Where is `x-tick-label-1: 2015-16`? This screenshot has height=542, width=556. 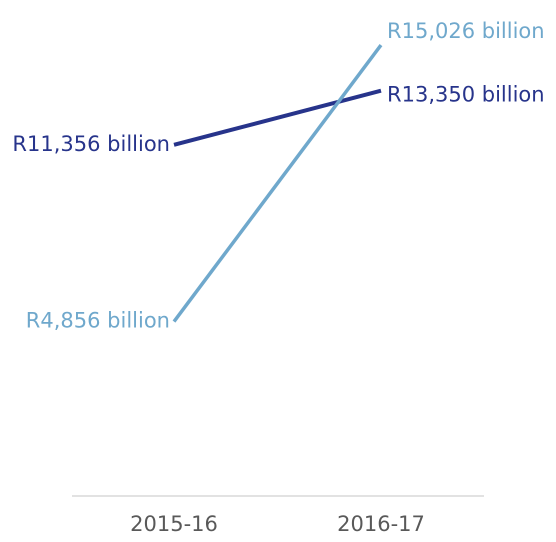 x-tick-label-1: 2015-16 is located at coordinates (174, 524).